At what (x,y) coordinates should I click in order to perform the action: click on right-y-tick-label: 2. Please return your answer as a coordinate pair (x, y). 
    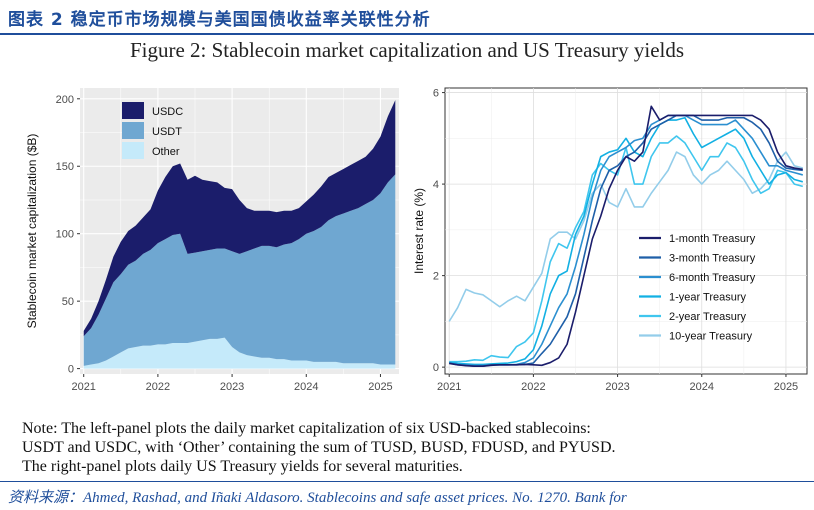
    Looking at the image, I should click on (436, 277).